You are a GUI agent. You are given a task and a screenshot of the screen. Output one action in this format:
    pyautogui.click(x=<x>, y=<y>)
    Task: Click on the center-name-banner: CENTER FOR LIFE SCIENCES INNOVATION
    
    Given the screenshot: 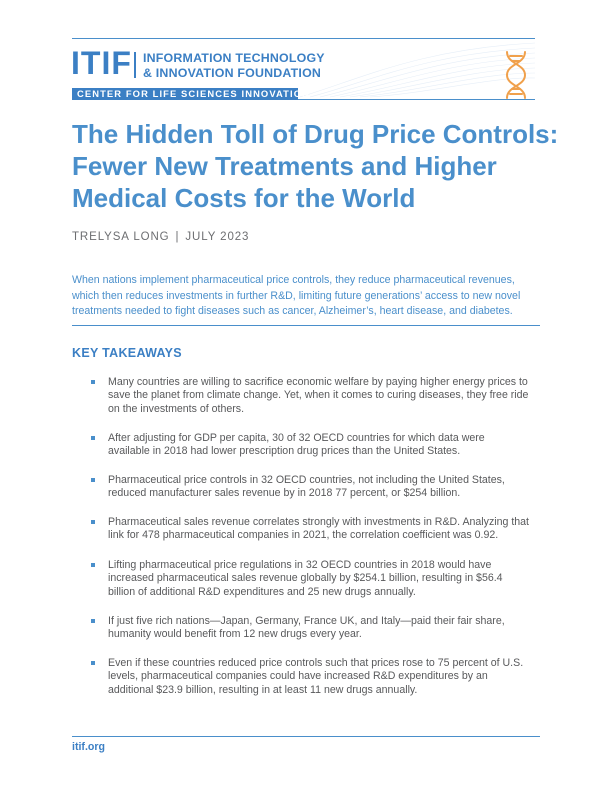 What is the action you would take?
    pyautogui.click(x=190, y=94)
    